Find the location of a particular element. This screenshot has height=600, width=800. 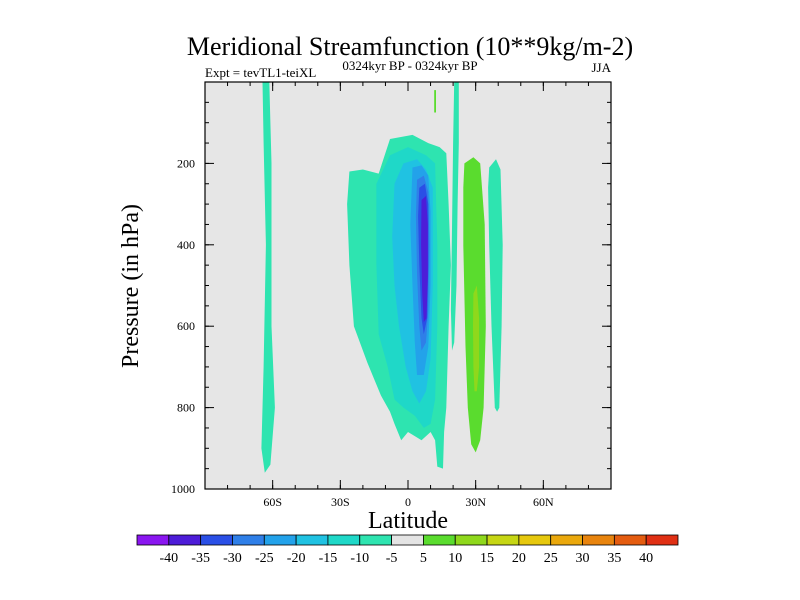

x-tick-label: 30S is located at coordinates (340, 502).